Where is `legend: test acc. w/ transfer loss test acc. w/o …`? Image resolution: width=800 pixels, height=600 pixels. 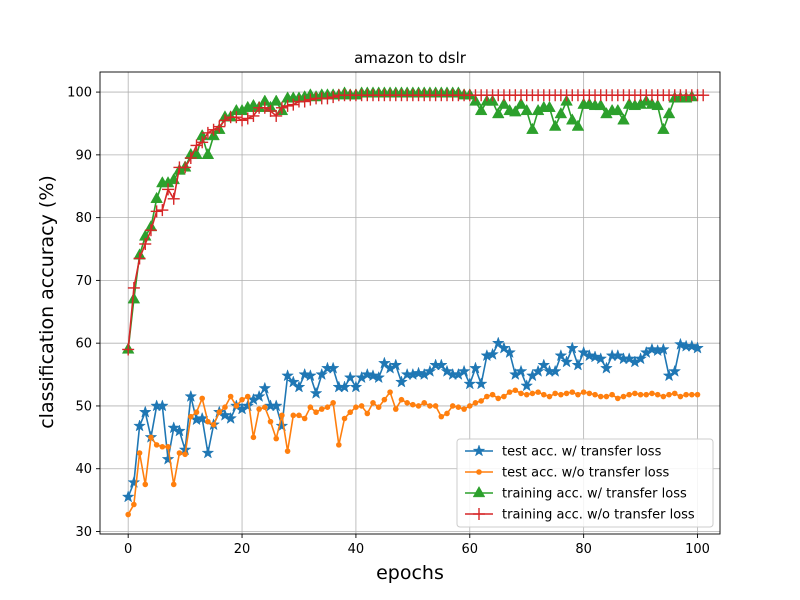 legend: test acc. w/ transfer loss test acc. w/o … is located at coordinates (585, 483).